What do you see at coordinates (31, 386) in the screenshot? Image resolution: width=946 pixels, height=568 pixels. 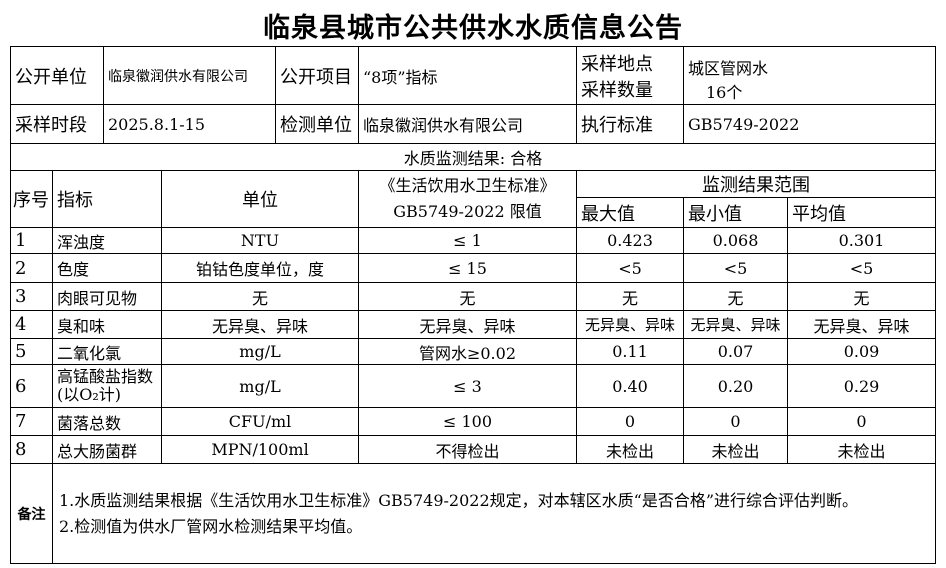 I see `row-no: 6` at bounding box center [31, 386].